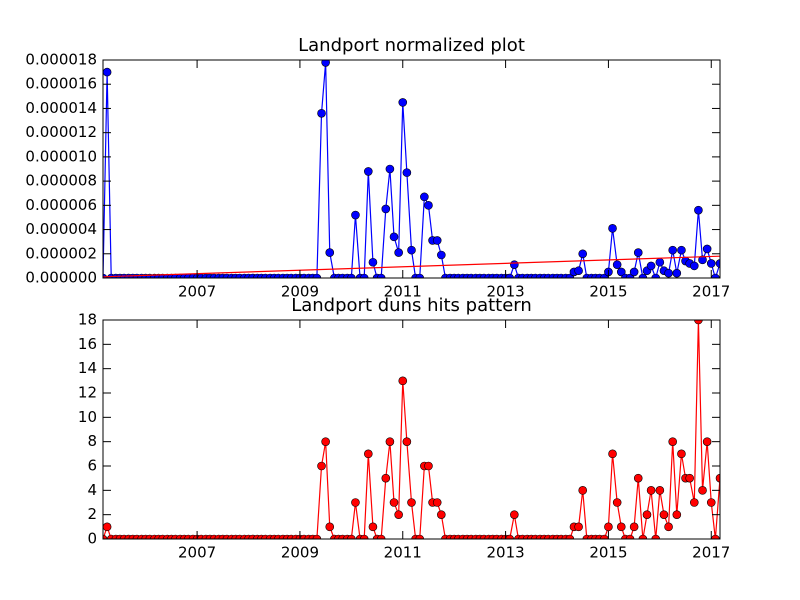 The height and width of the screenshot is (600, 800). I want to click on y-tick-label: 0, so click(92, 539).